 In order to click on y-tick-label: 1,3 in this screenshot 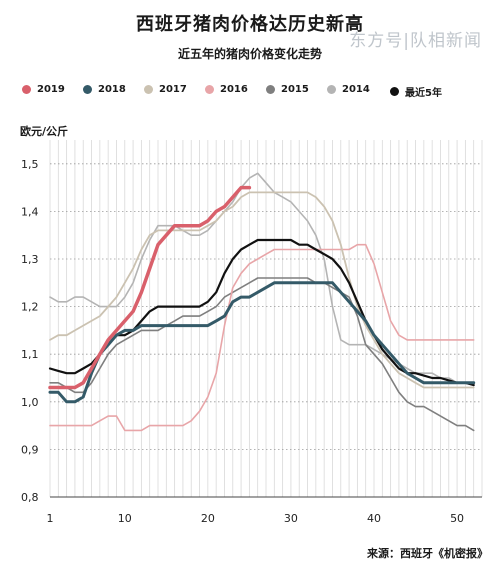, I will do `click(30, 259)`.